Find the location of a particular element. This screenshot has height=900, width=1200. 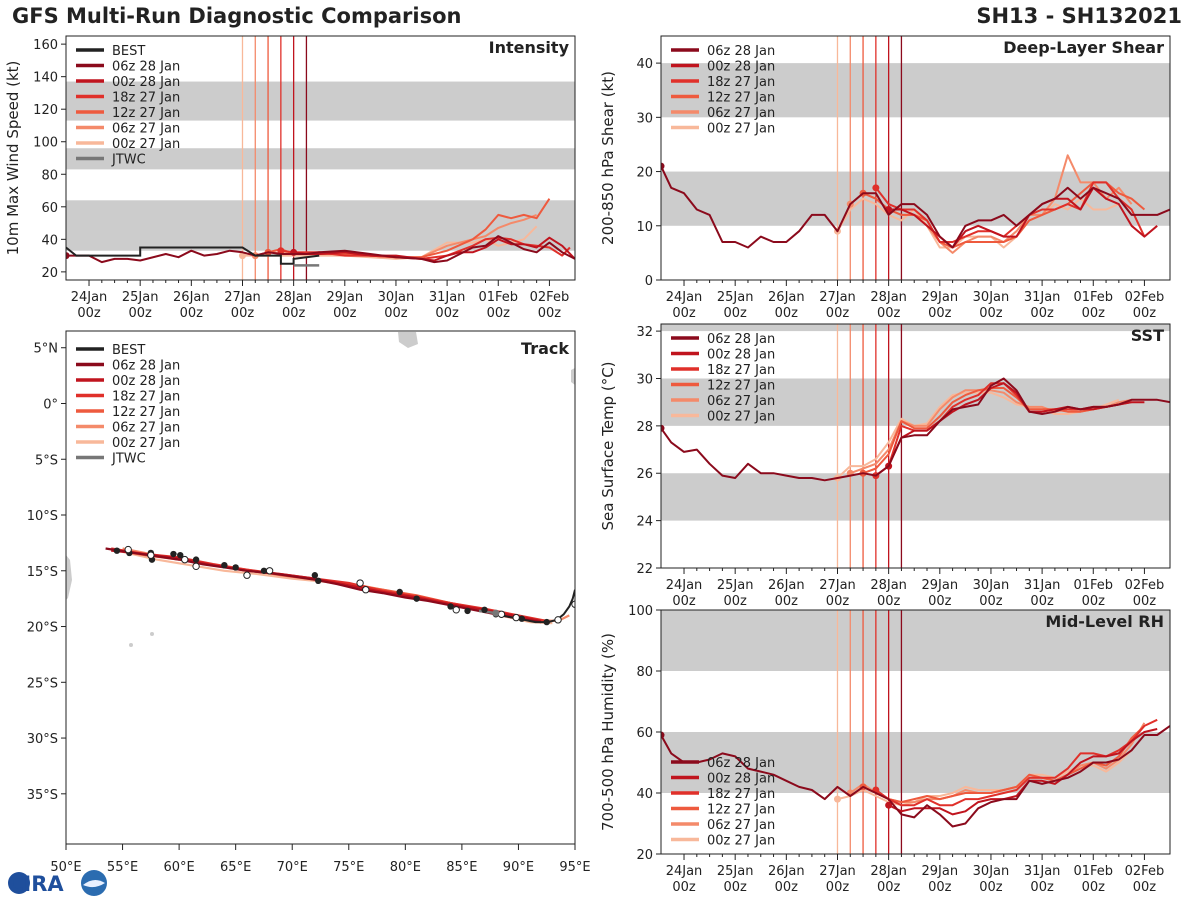

y-tick-label: 40 is located at coordinates (644, 794).